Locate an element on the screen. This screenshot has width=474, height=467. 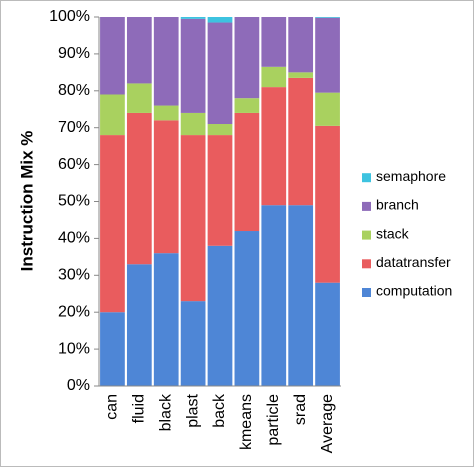
x-tick-label: Average is located at coordinates (327, 423).